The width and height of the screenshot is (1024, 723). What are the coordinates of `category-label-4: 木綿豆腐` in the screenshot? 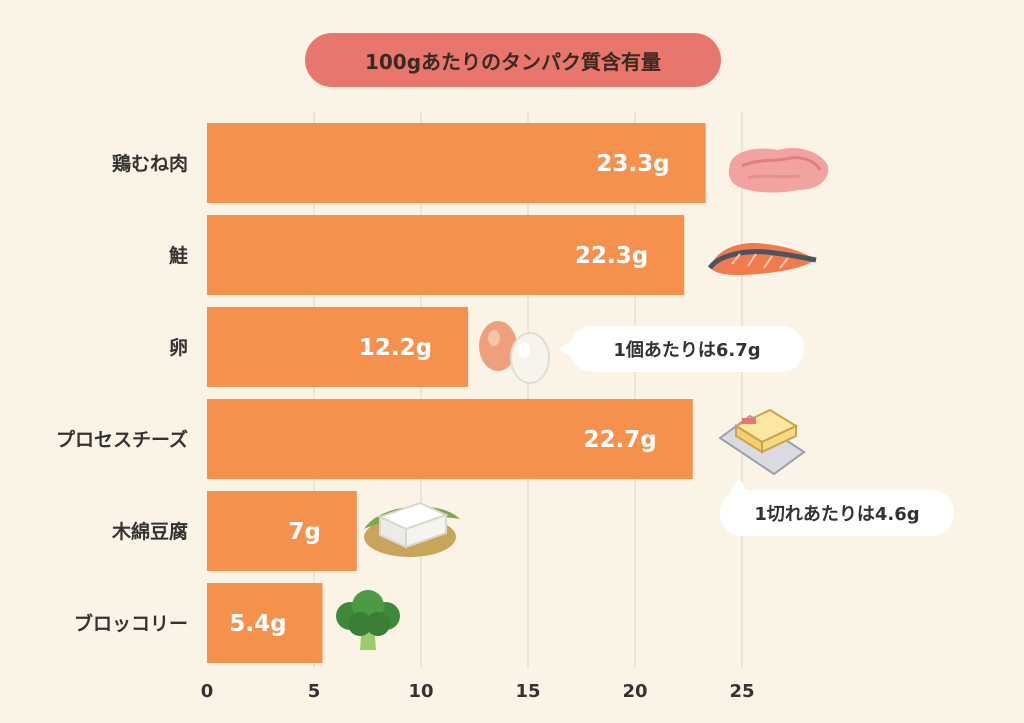 It's located at (149, 531).